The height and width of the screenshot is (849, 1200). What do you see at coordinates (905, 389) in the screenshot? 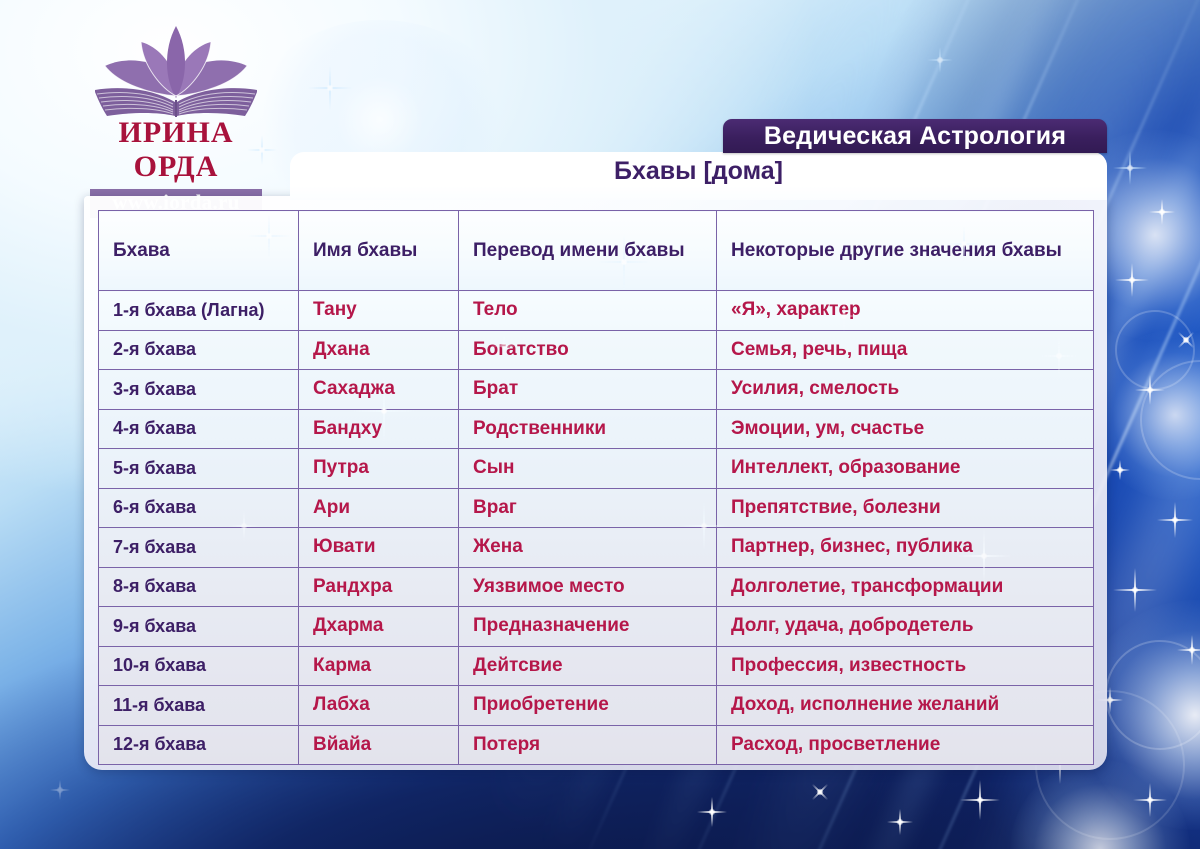
I see `cell-meanings: Усилия, смелость` at bounding box center [905, 389].